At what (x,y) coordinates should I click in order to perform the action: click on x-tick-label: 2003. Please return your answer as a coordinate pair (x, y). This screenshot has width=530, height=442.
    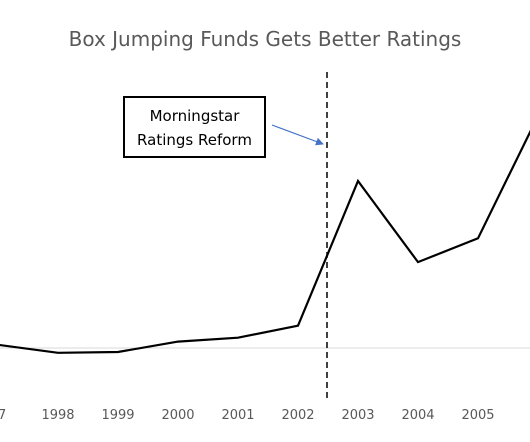
    Looking at the image, I should click on (357, 415).